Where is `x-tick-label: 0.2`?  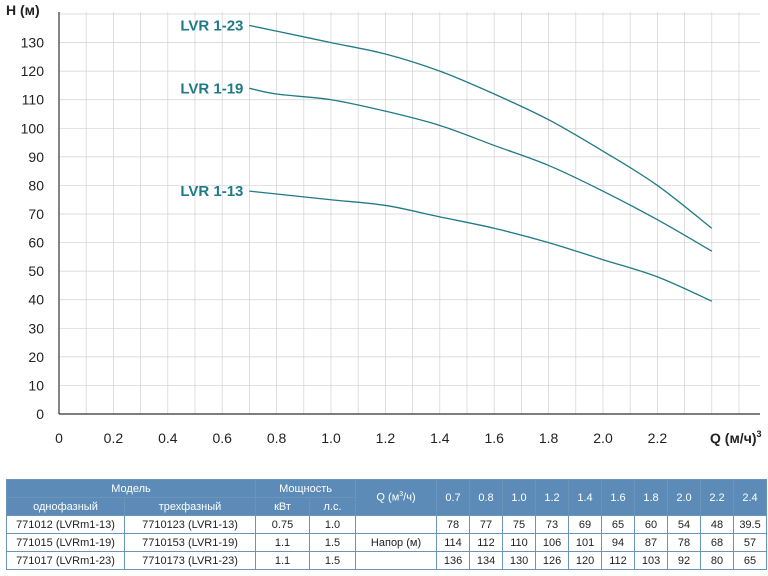 x-tick-label: 0.2 is located at coordinates (114, 438).